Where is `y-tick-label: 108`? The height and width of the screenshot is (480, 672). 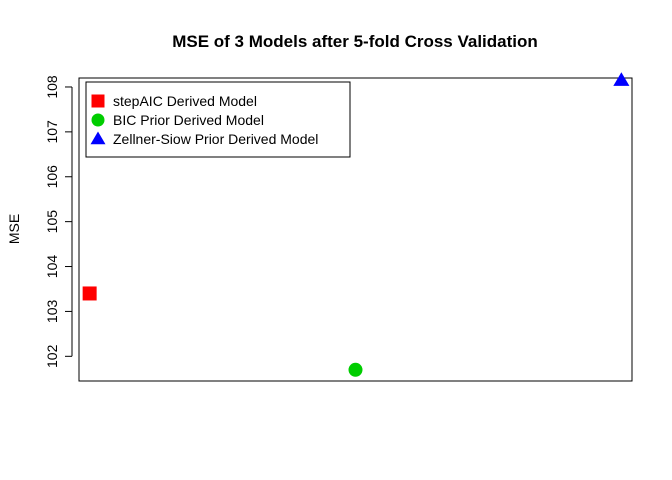
y-tick-label: 108 is located at coordinates (52, 87).